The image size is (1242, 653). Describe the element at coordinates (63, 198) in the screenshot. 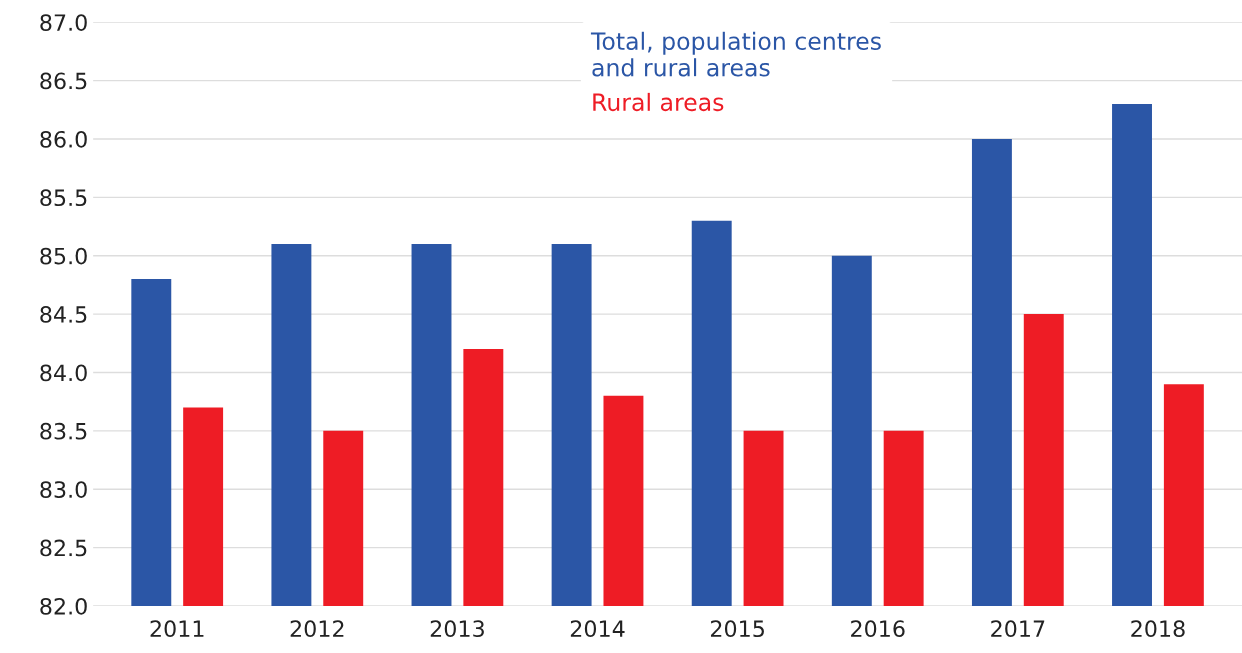

I see `y-tick-label: 85.5` at that location.